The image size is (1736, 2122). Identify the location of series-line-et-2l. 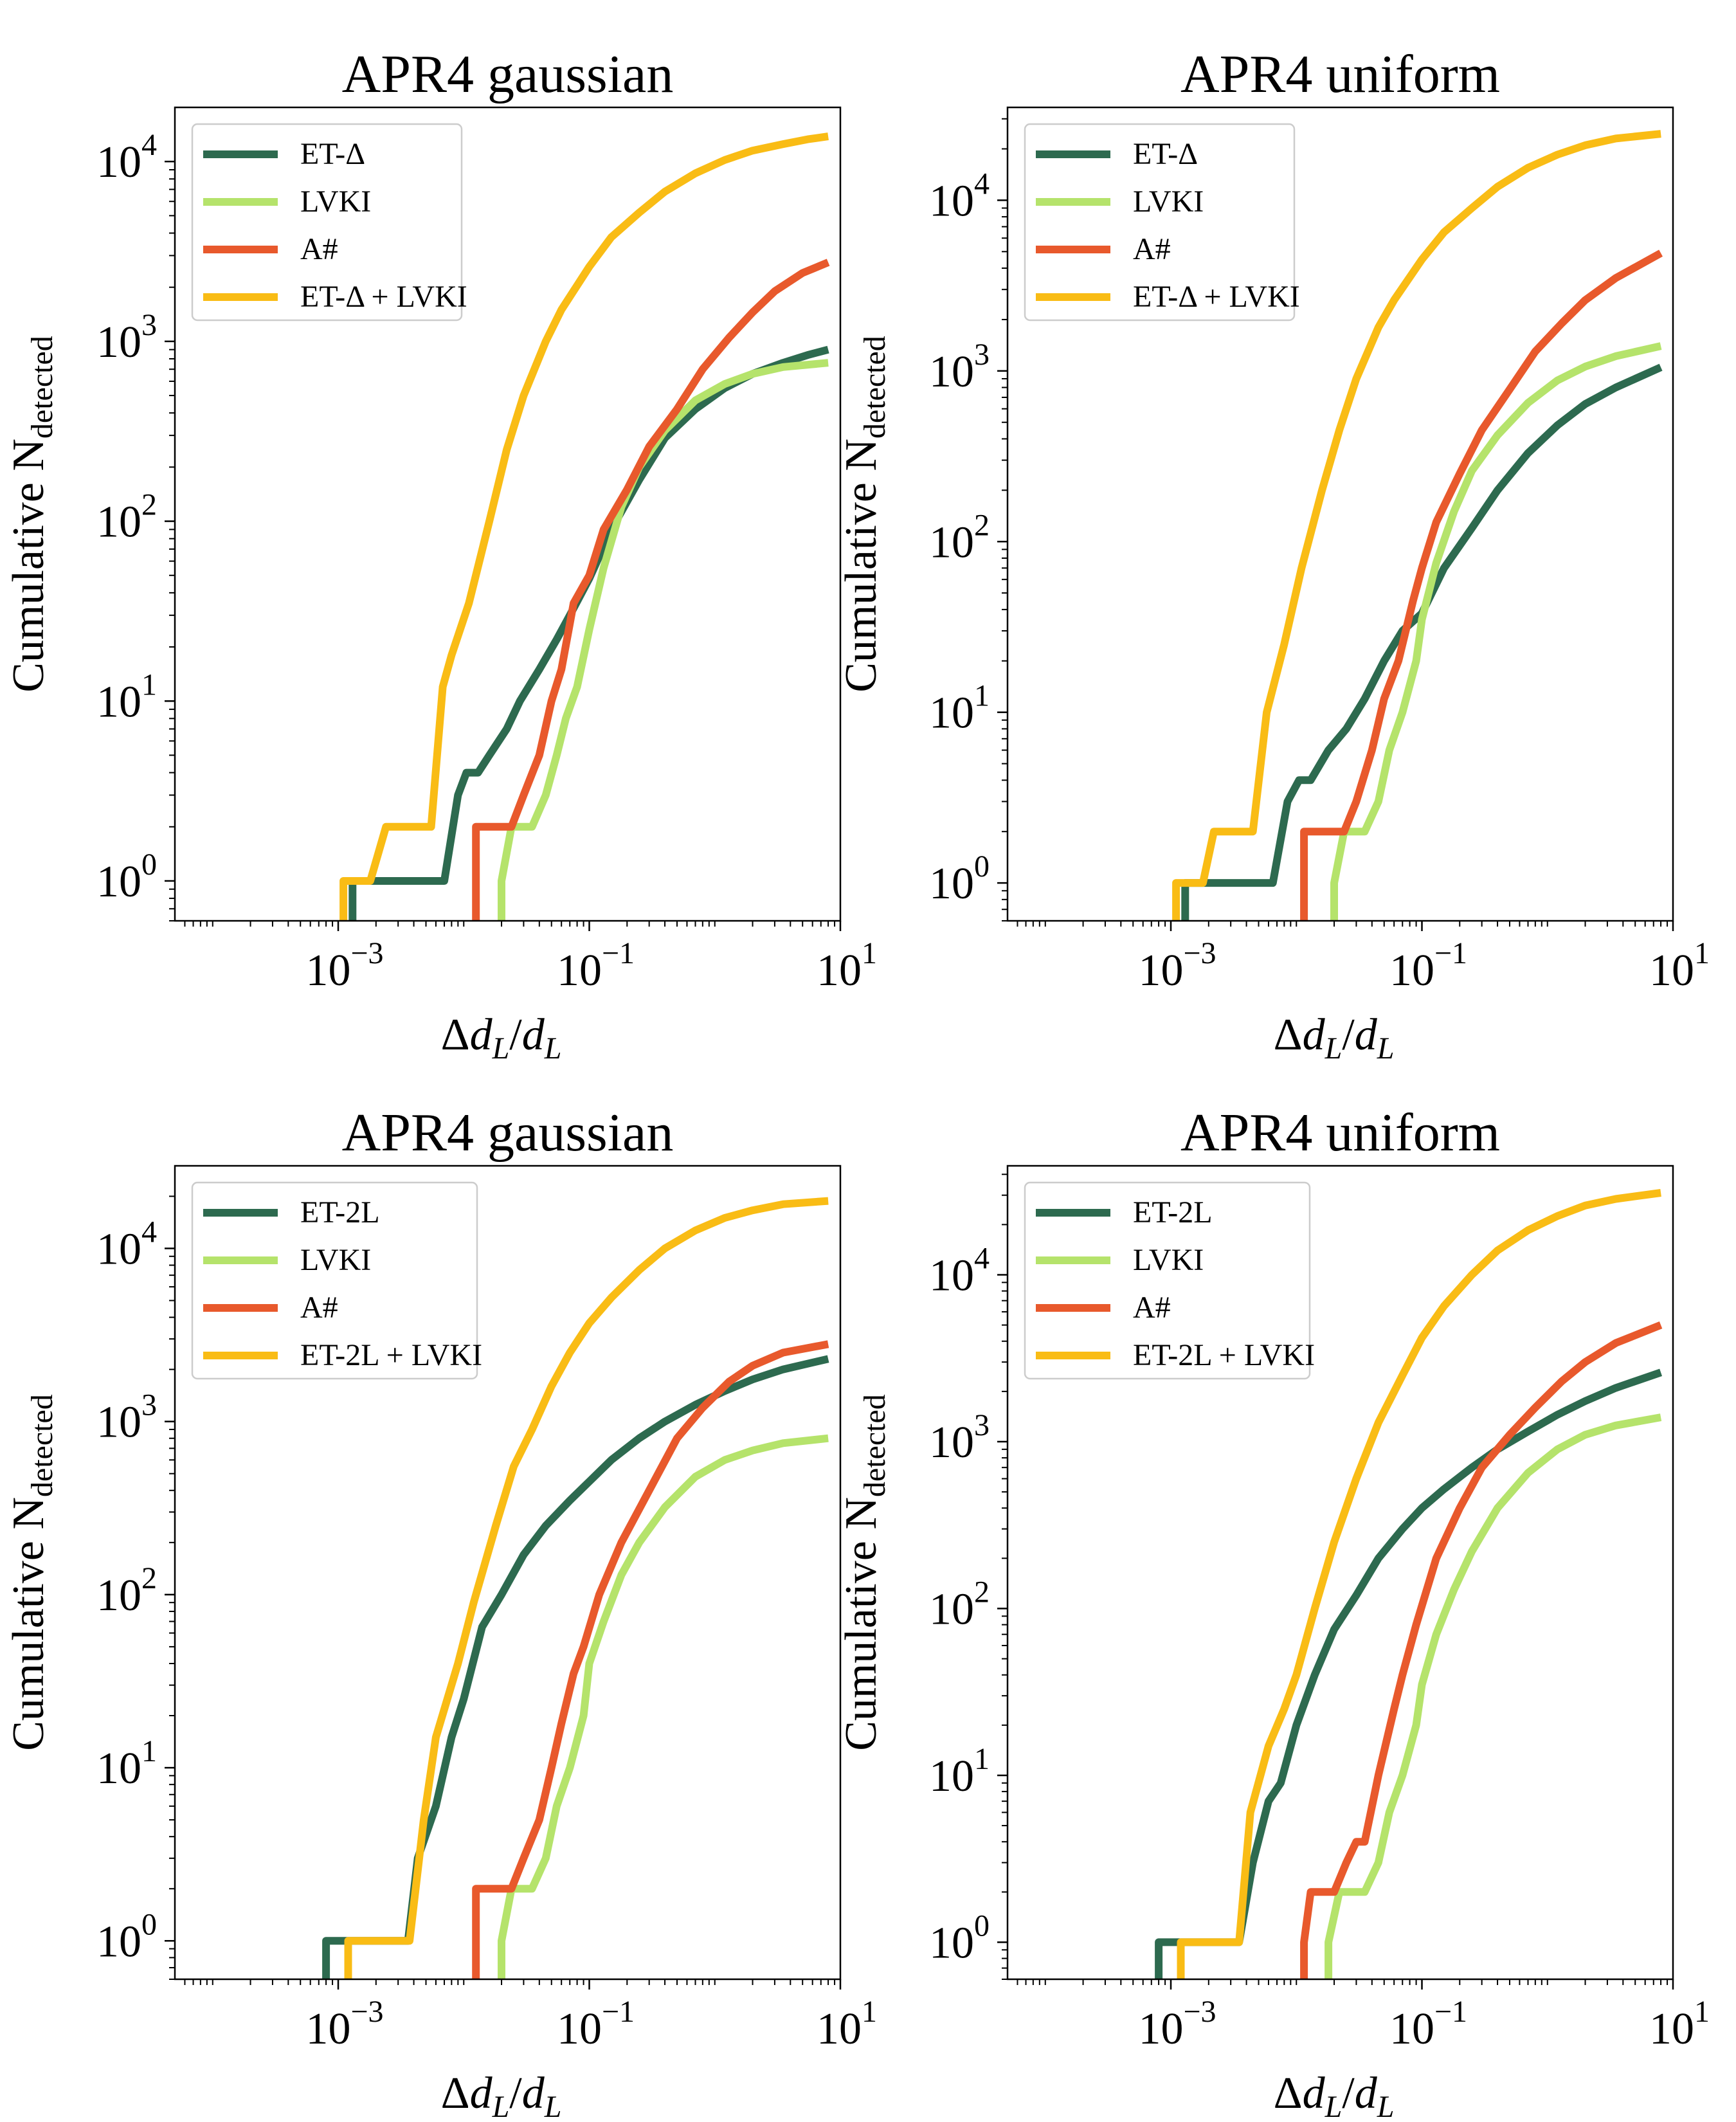
(1409, 1673).